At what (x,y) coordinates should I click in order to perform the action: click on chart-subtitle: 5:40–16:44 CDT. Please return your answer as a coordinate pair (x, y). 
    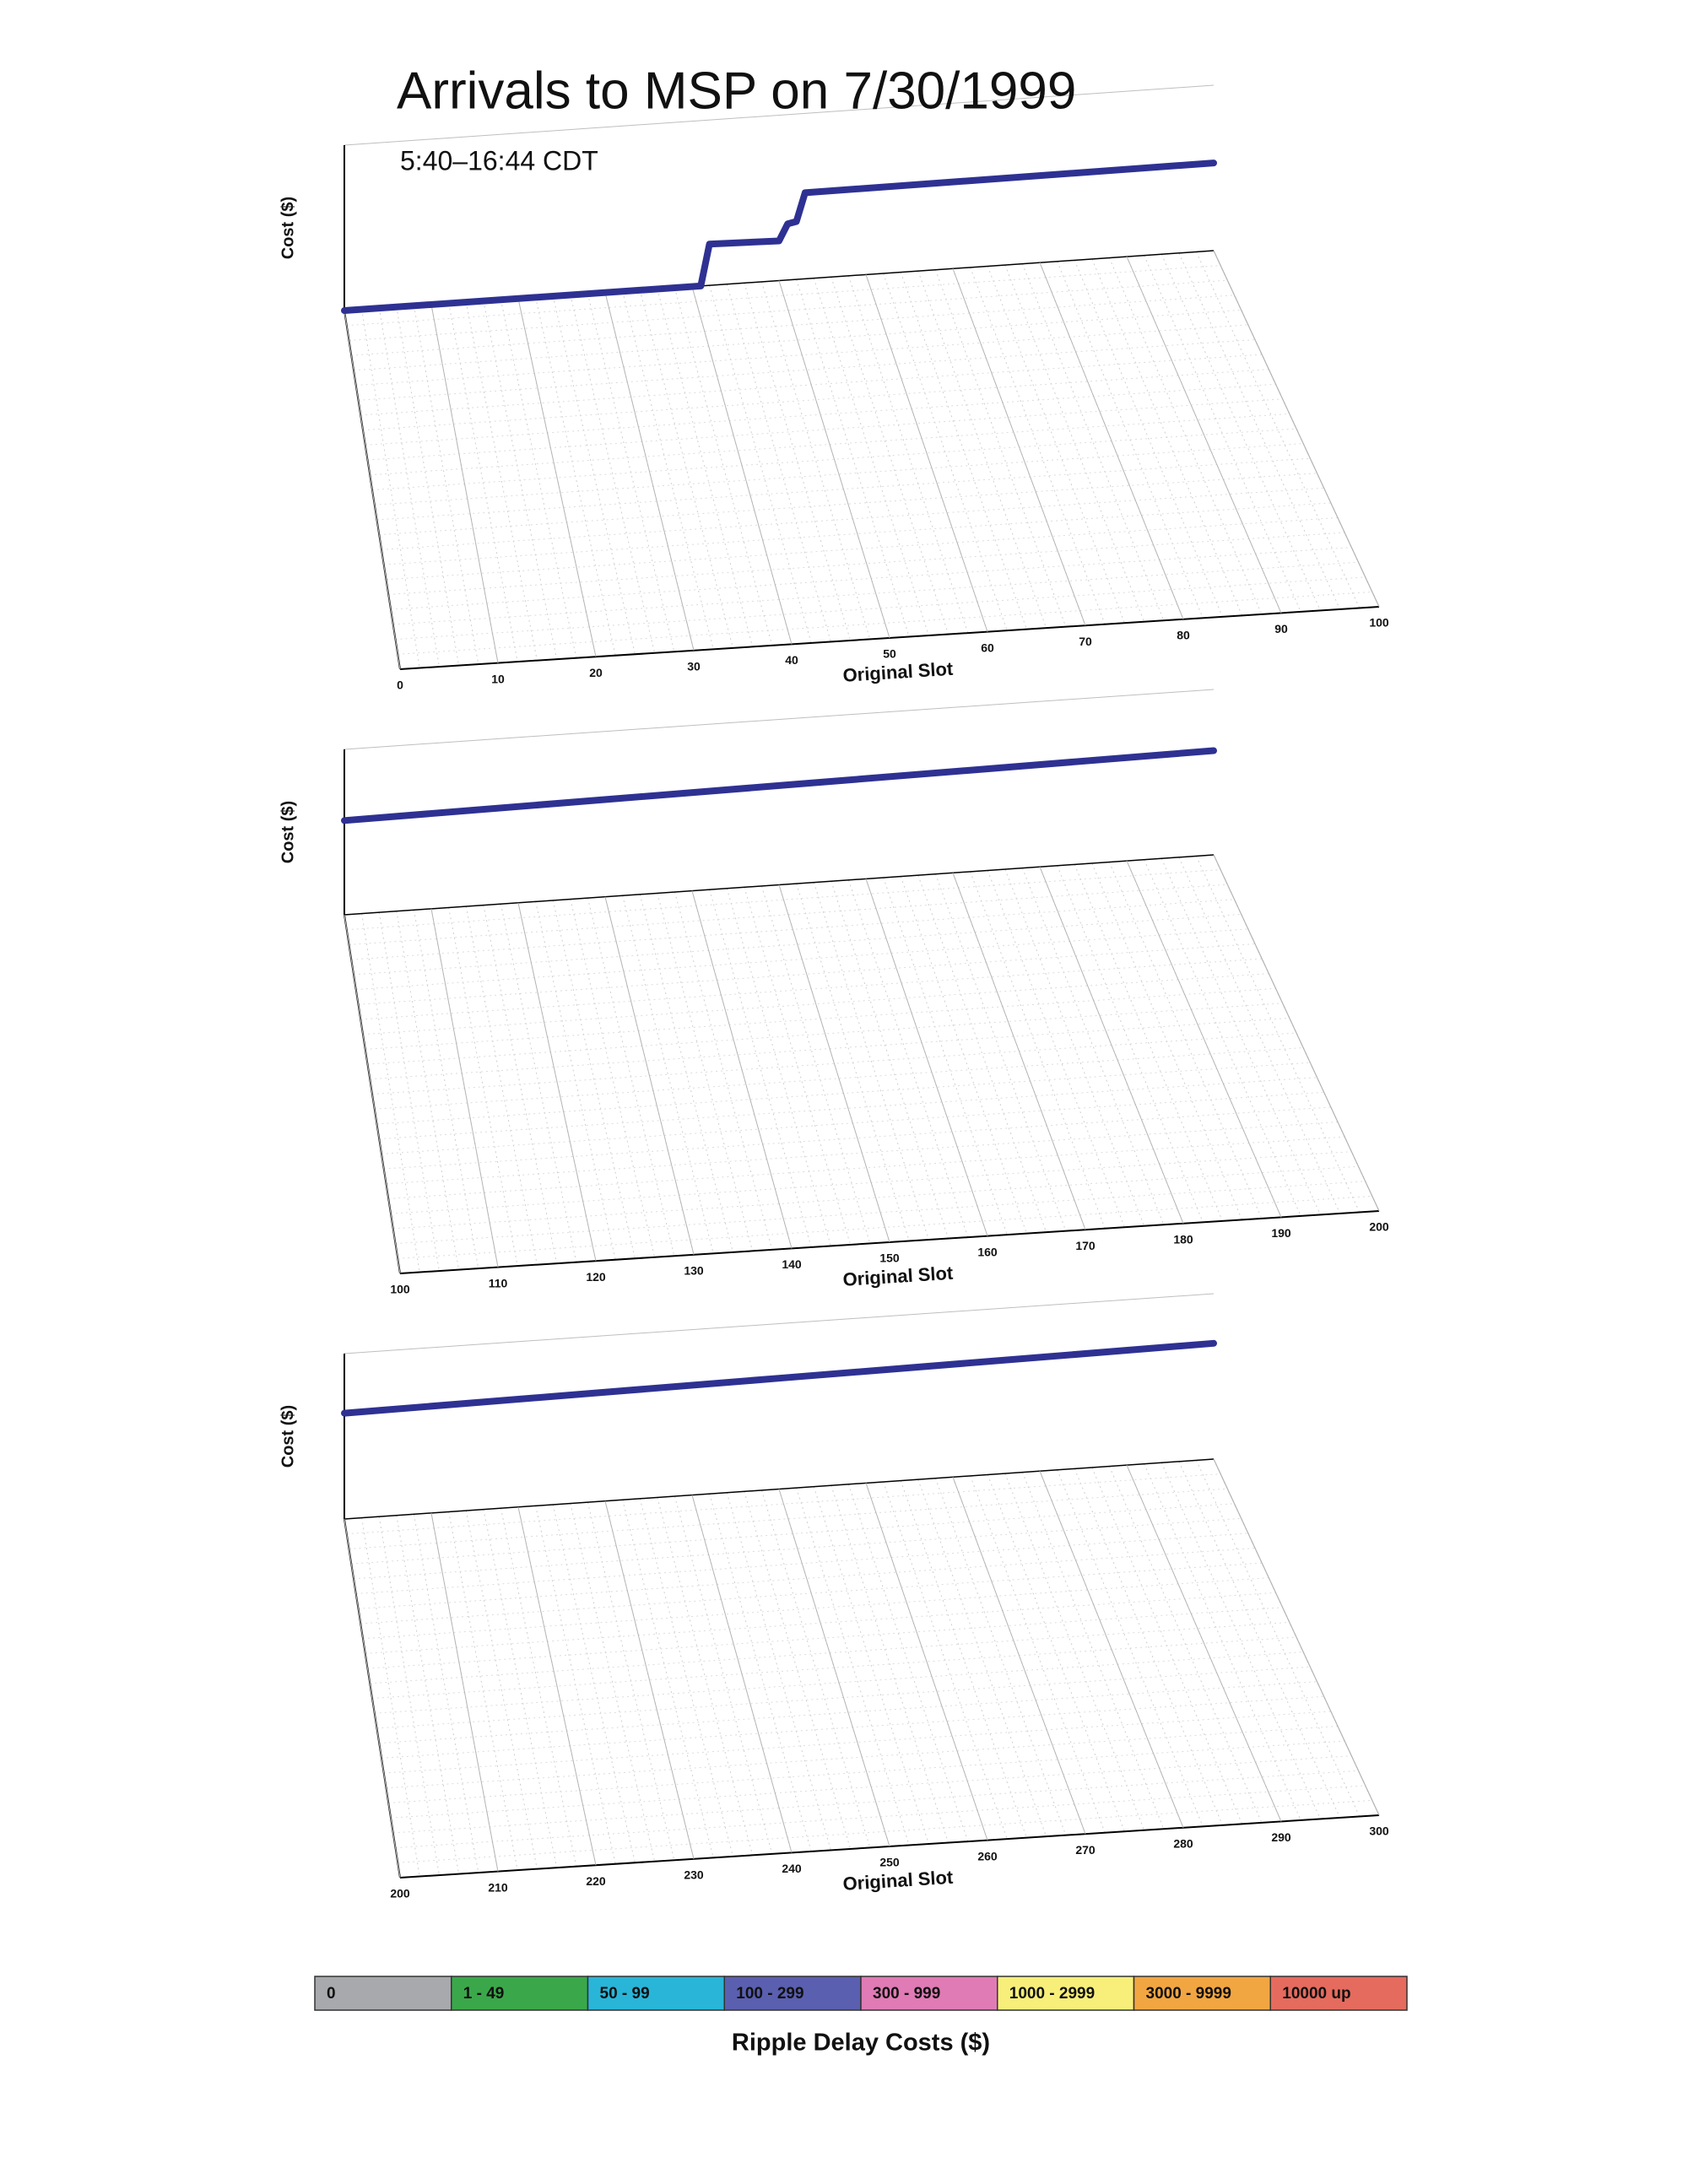
    Looking at the image, I should click on (499, 160).